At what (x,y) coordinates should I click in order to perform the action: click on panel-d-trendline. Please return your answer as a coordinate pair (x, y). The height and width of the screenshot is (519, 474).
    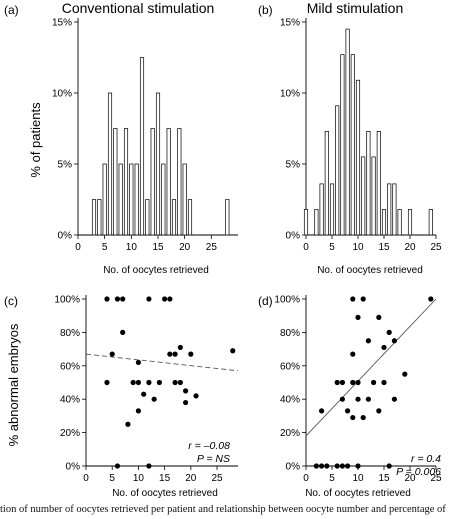
    Looking at the image, I should click on (371, 367).